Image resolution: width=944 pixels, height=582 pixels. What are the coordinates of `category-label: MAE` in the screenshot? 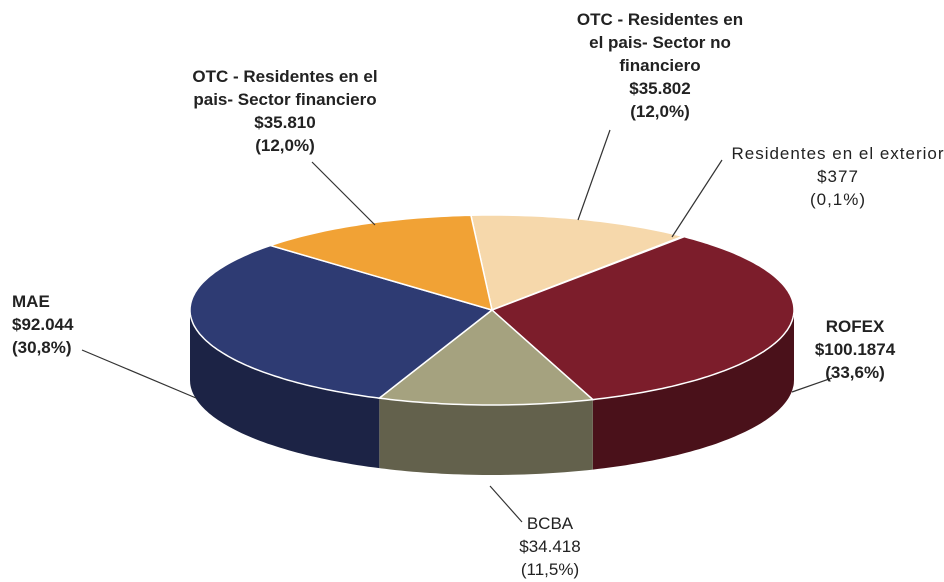 It's located at (31, 301).